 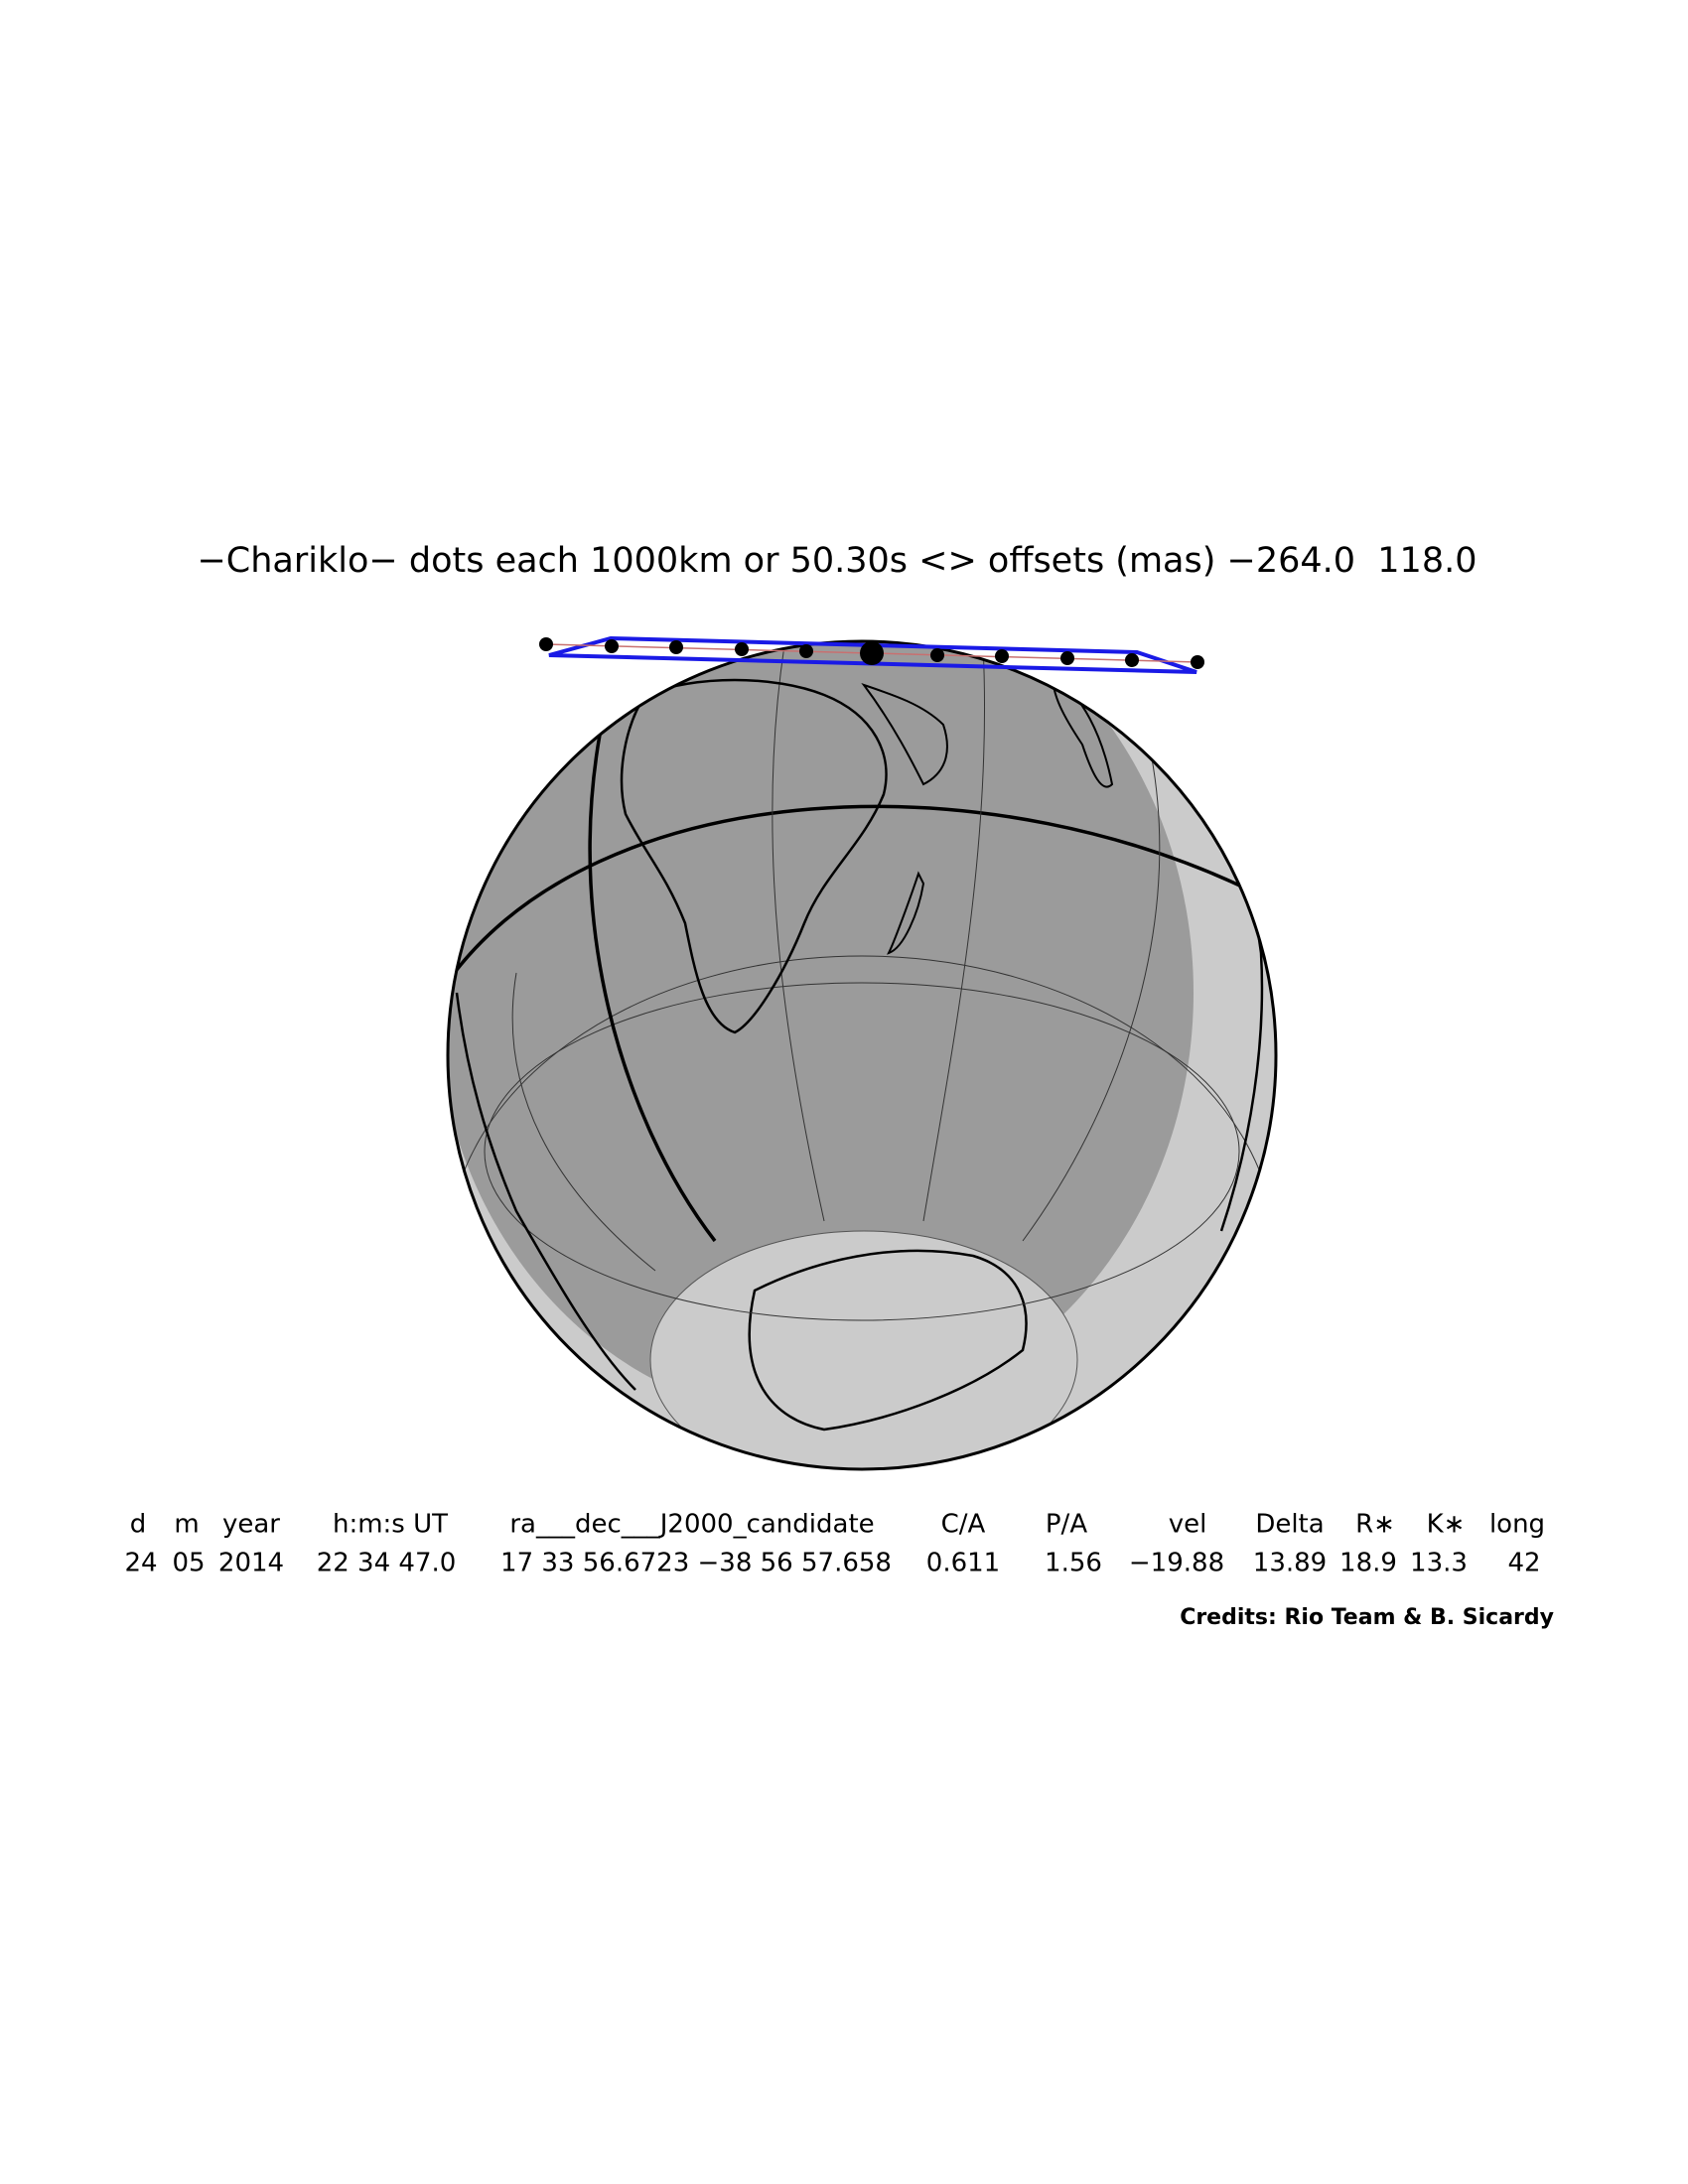 I want to click on cell: −19.88, so click(x=1176, y=1563).